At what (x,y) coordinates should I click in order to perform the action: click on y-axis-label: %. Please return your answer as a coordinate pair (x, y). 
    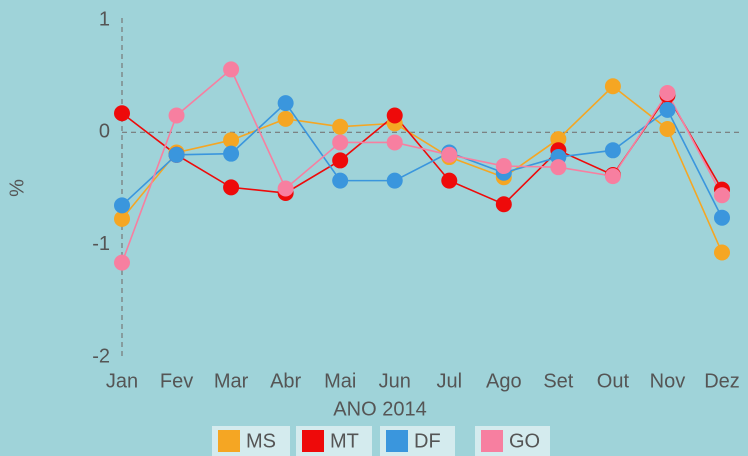
    Looking at the image, I should click on (17, 188).